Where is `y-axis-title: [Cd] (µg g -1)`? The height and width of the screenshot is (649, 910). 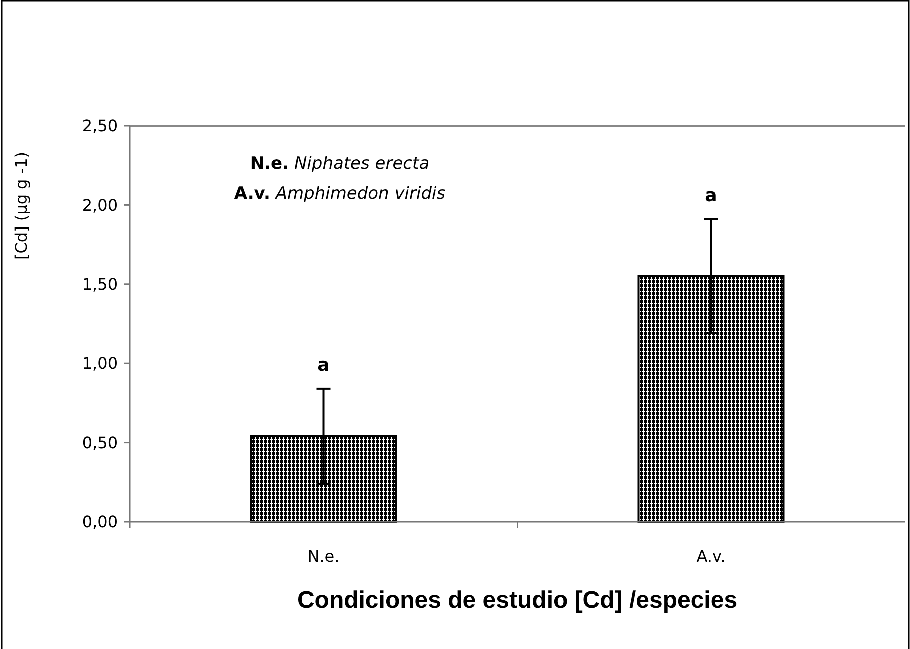 y-axis-title: [Cd] (µg g -1) is located at coordinates (21, 206).